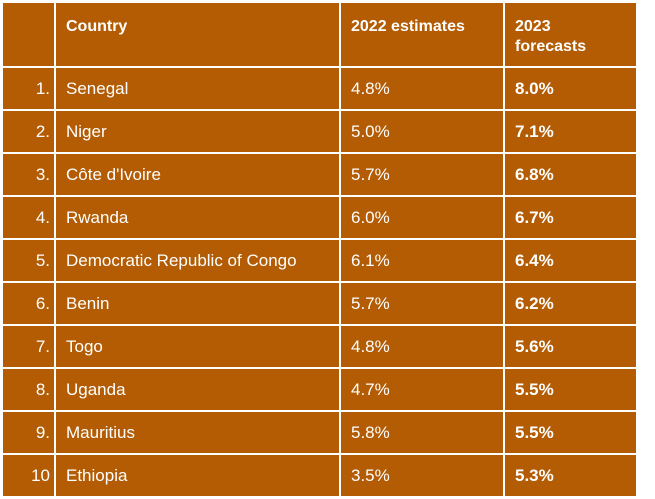 The height and width of the screenshot is (499, 655). What do you see at coordinates (570, 88) in the screenshot?
I see `forecast-2023-cell: 8.0%` at bounding box center [570, 88].